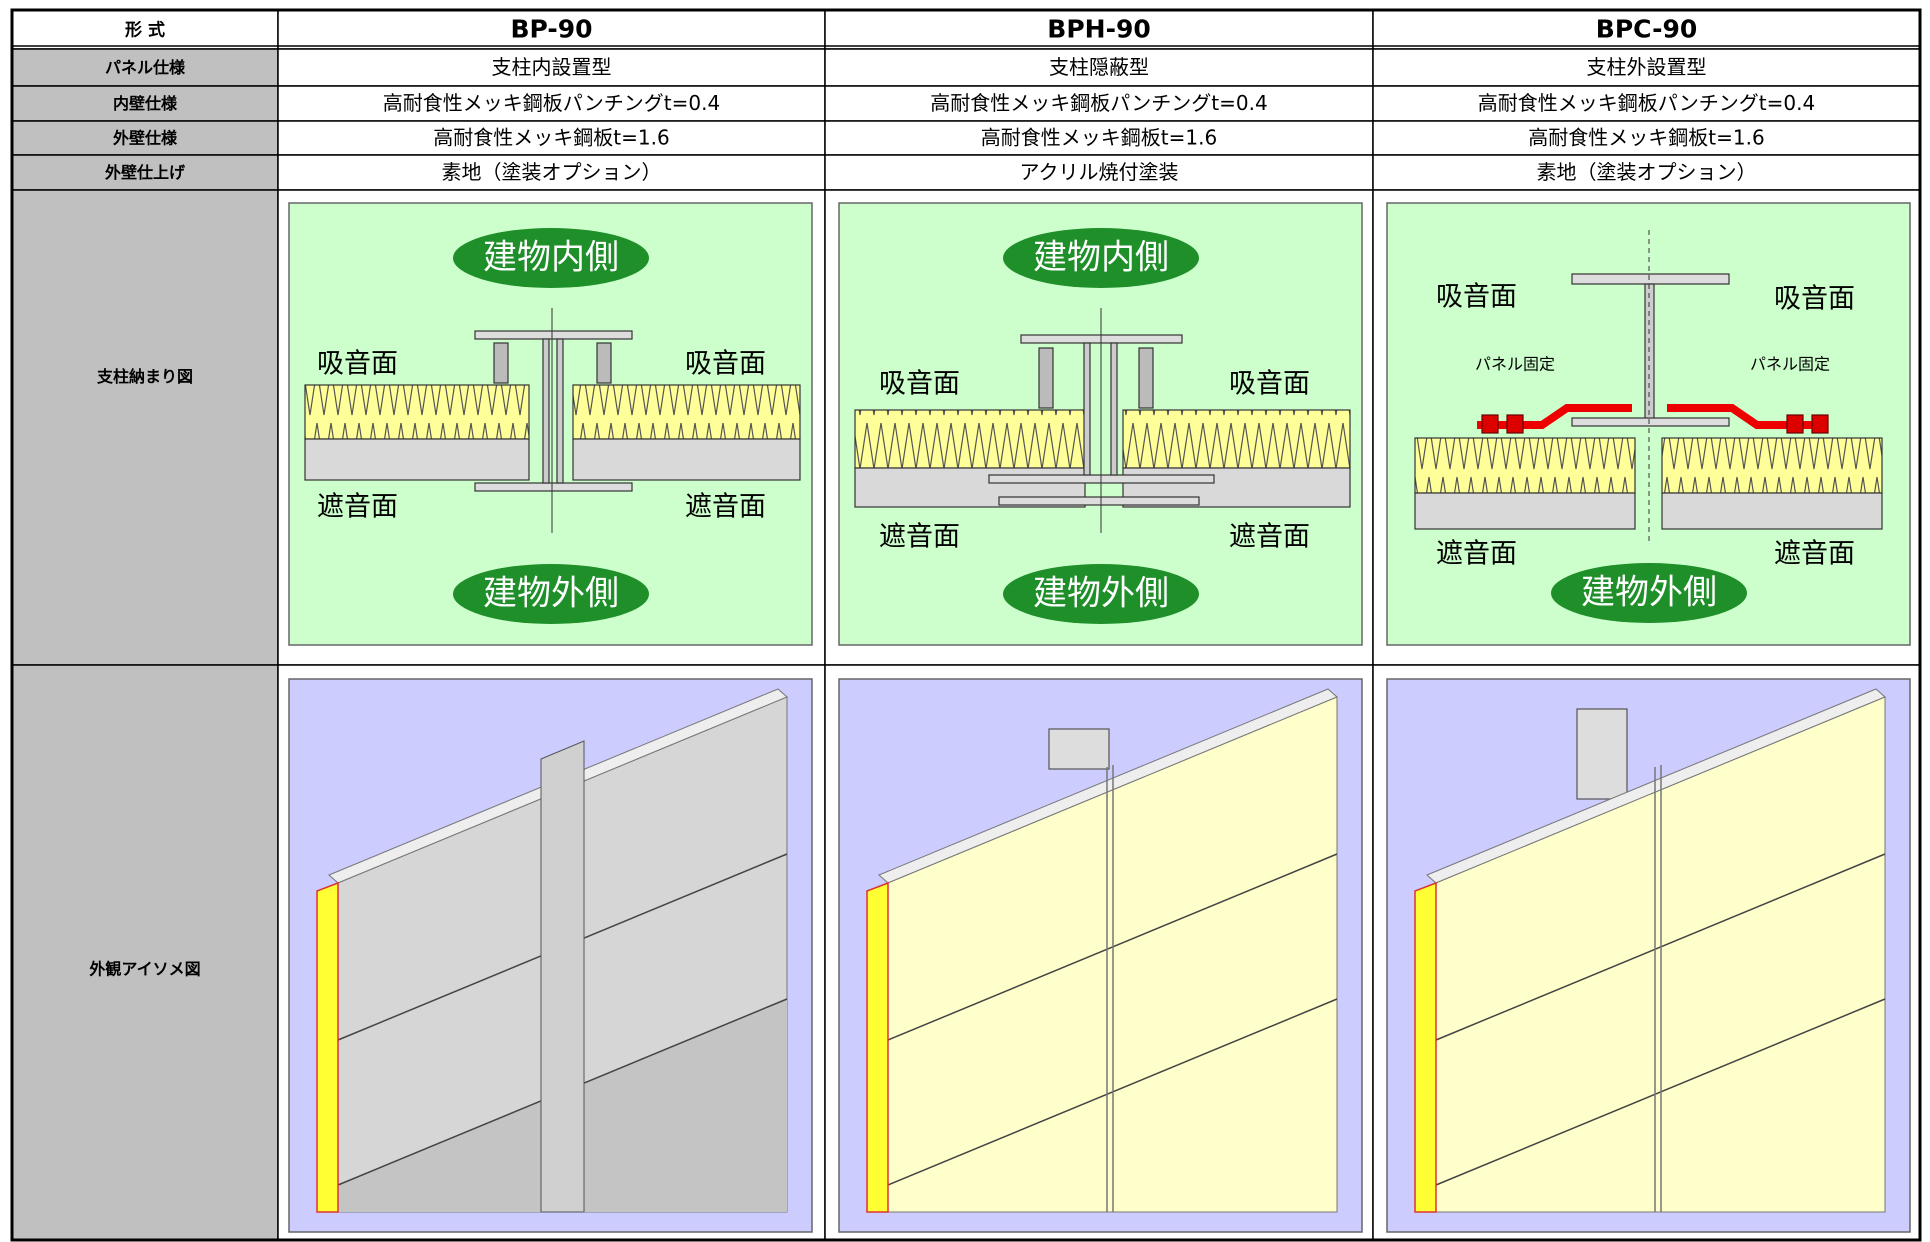 This screenshot has height=1242, width=1930. I want to click on row-label: 外壁仕上げ, so click(145, 172).